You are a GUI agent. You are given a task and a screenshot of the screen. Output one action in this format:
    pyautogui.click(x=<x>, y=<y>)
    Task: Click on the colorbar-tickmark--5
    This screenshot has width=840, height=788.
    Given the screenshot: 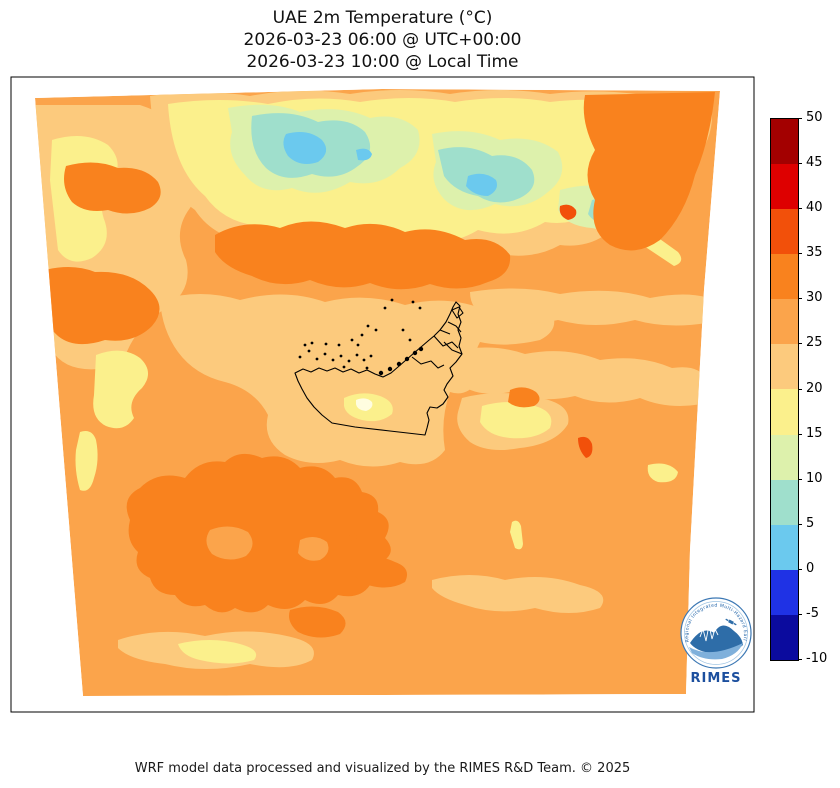 What is the action you would take?
    pyautogui.click(x=800, y=614)
    